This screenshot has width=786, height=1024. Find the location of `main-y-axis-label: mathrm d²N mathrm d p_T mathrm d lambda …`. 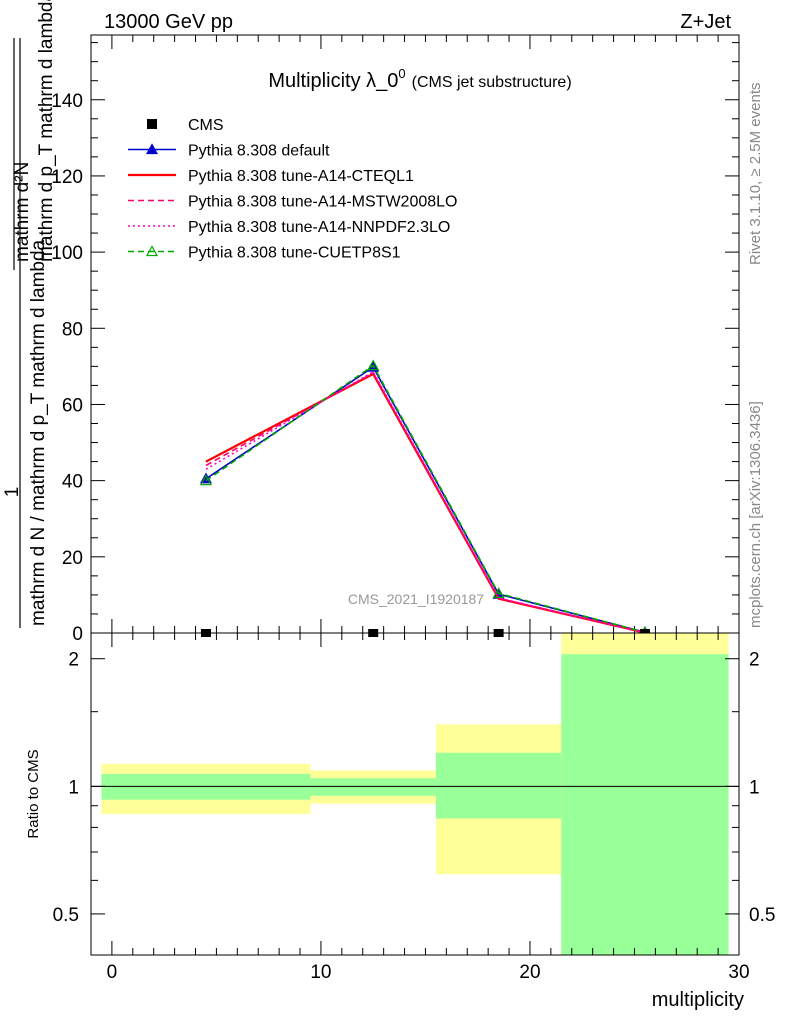

main-y-axis-label: mathrm d²N mathrm d p_T mathrm d lambda … is located at coordinates (29, 314).